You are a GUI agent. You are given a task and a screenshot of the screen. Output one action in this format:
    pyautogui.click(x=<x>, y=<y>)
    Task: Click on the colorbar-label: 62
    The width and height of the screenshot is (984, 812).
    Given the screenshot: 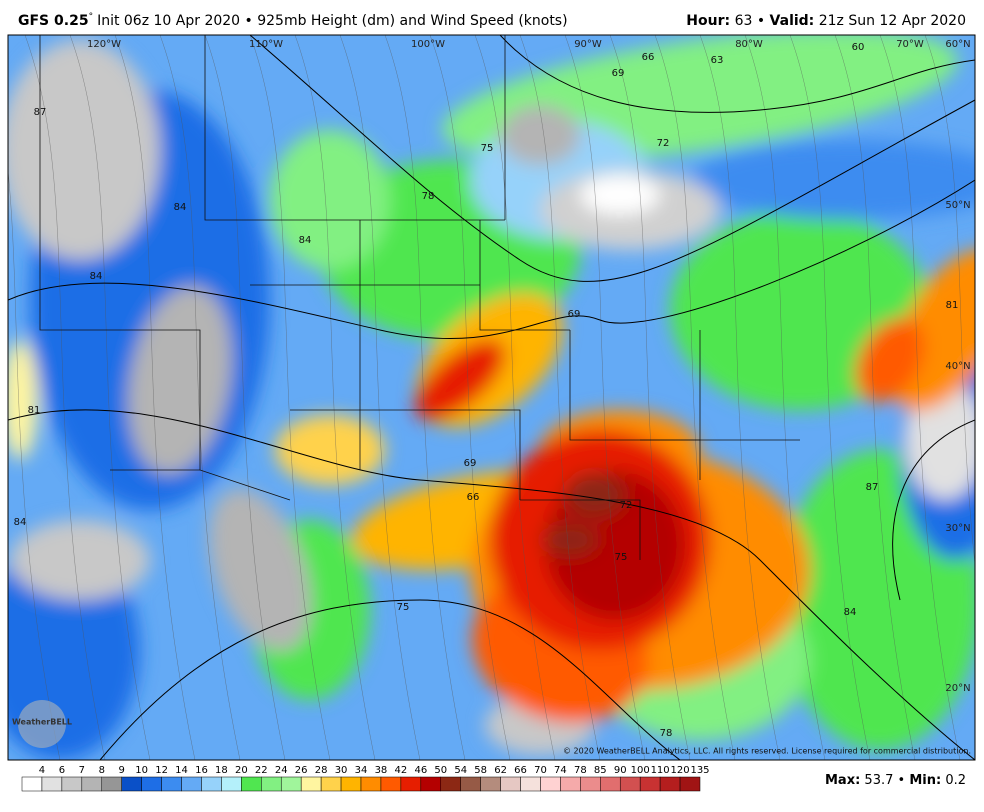 What is the action you would take?
    pyautogui.click(x=500, y=770)
    